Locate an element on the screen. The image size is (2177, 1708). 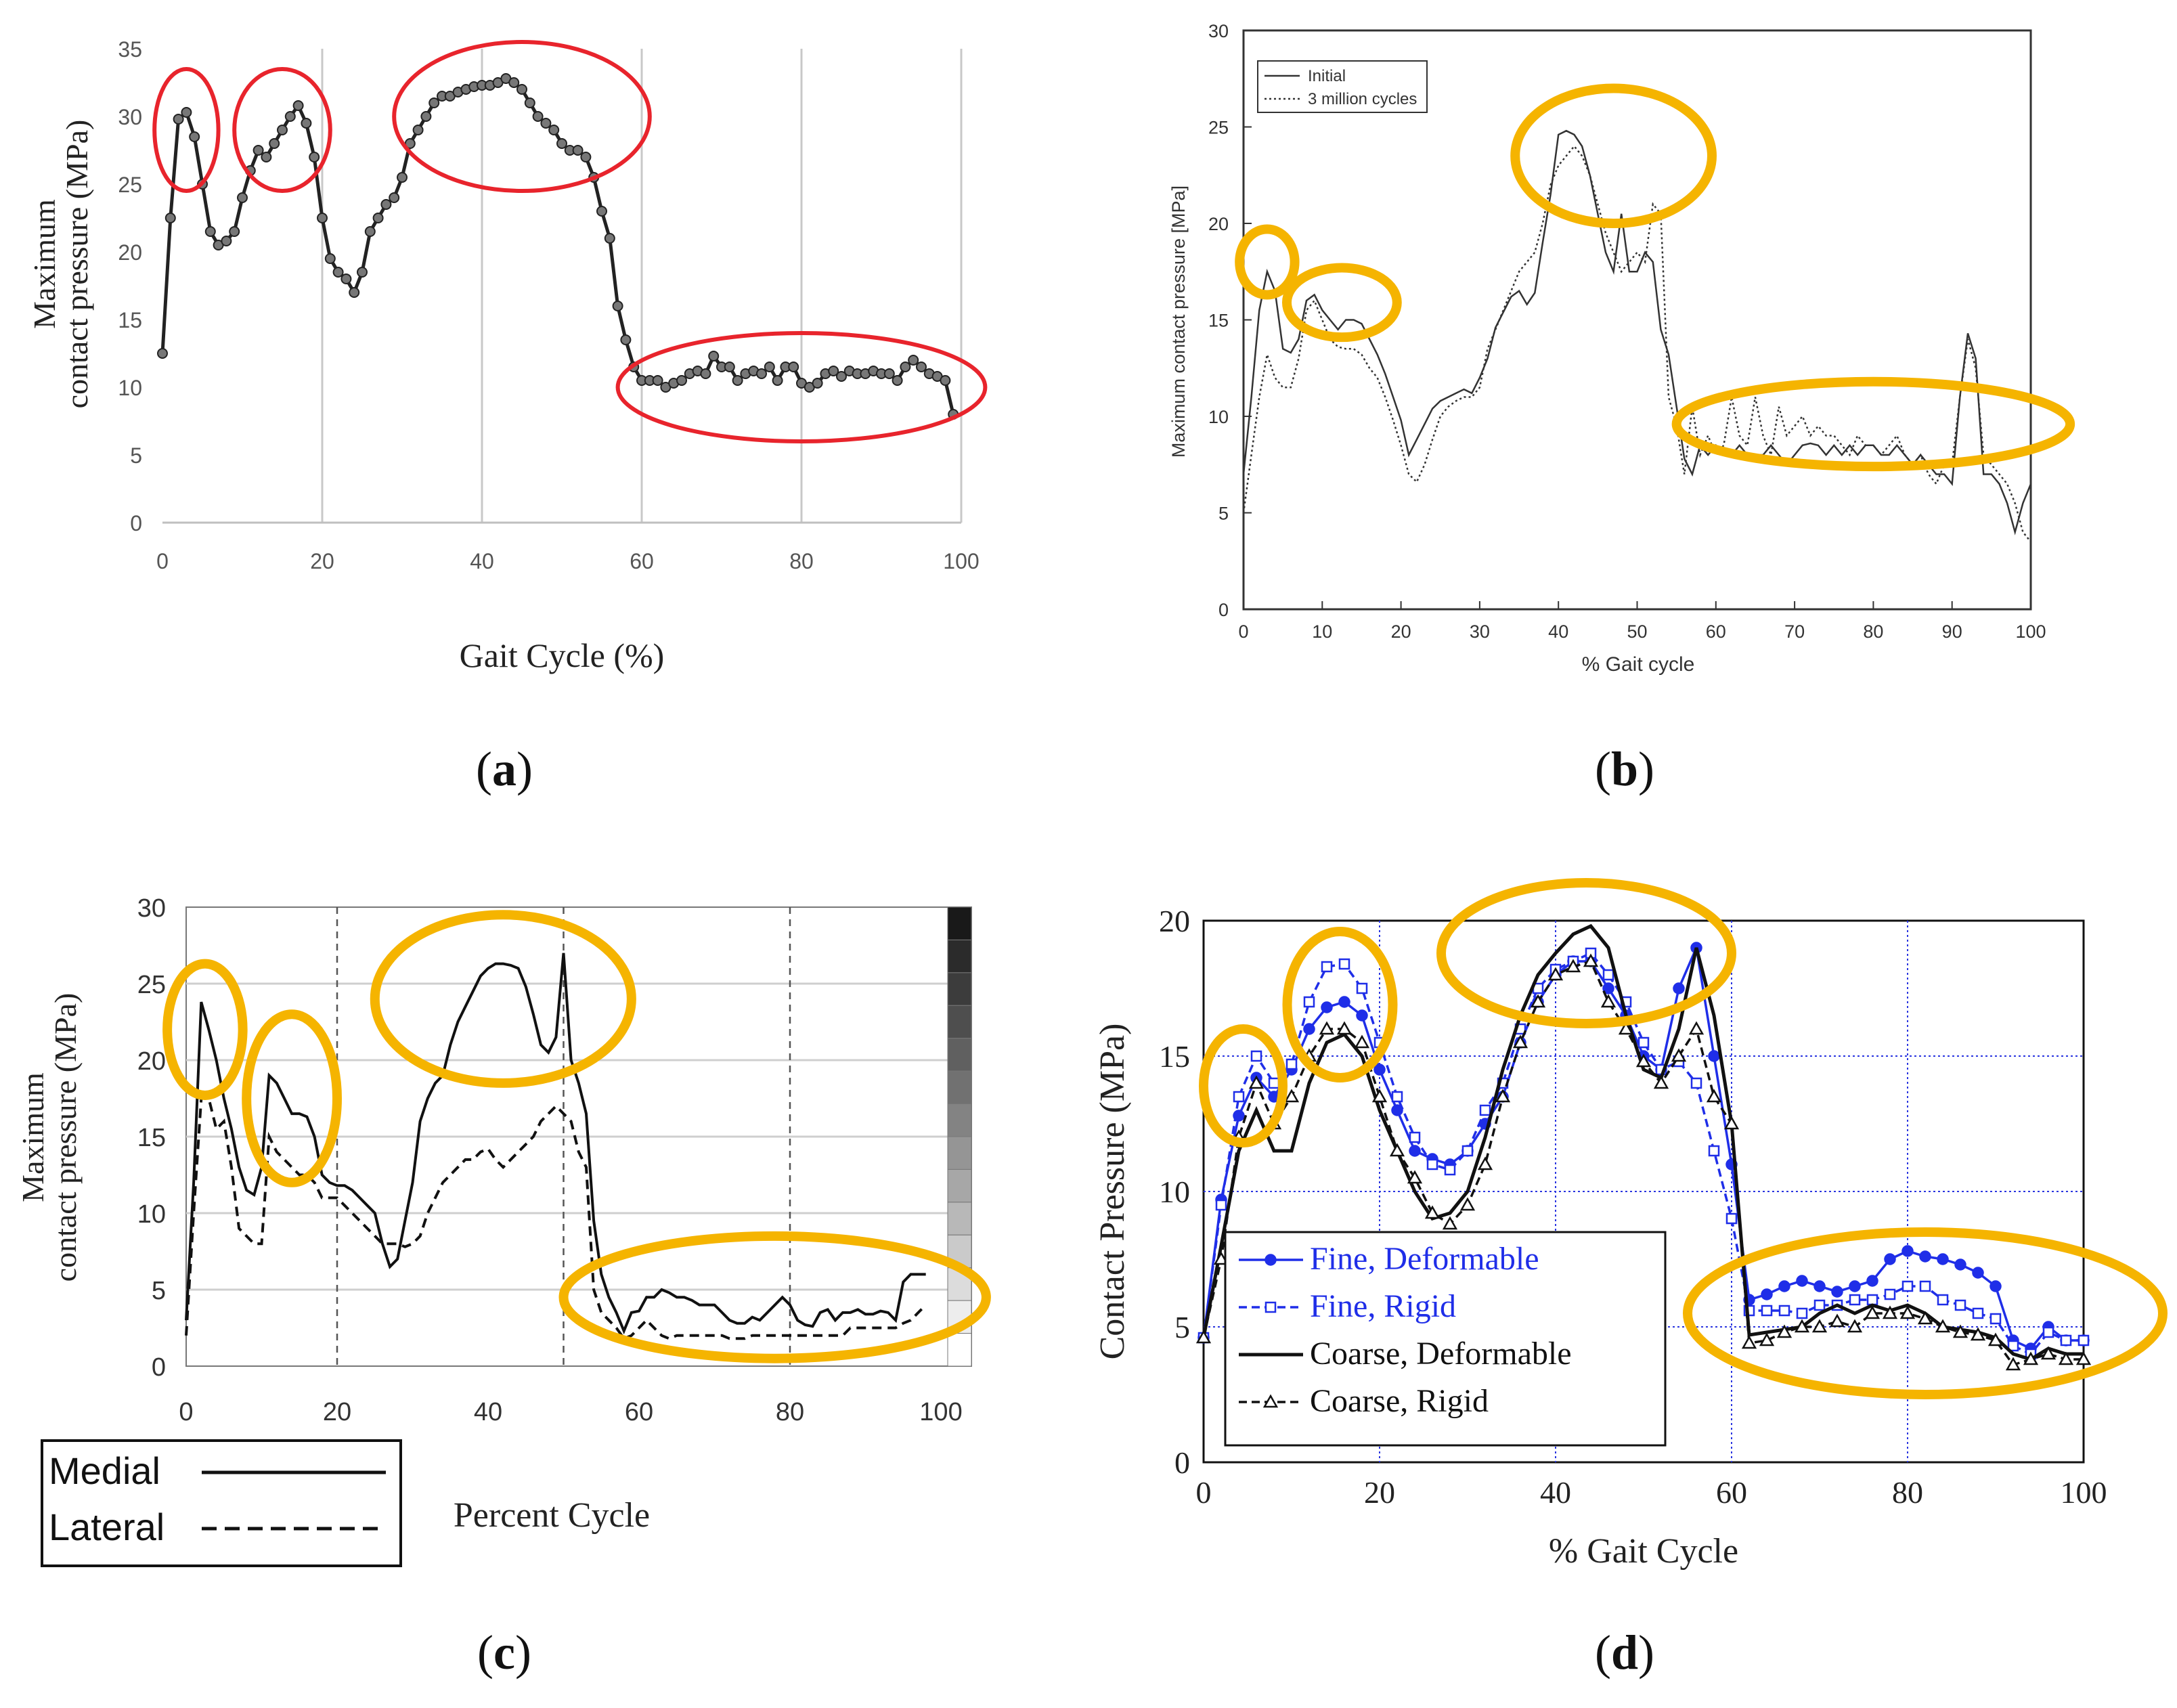
panel-b-caption: (b) is located at coordinates (1624, 769).